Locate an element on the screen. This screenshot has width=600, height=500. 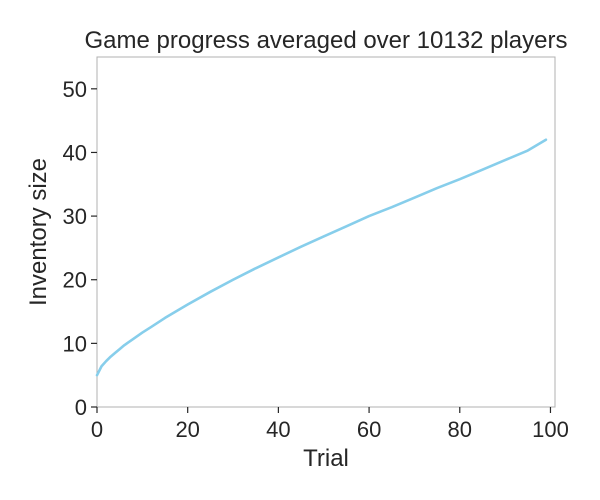
x-axis: 0 20 40 60 80 100 is located at coordinates (330, 424).